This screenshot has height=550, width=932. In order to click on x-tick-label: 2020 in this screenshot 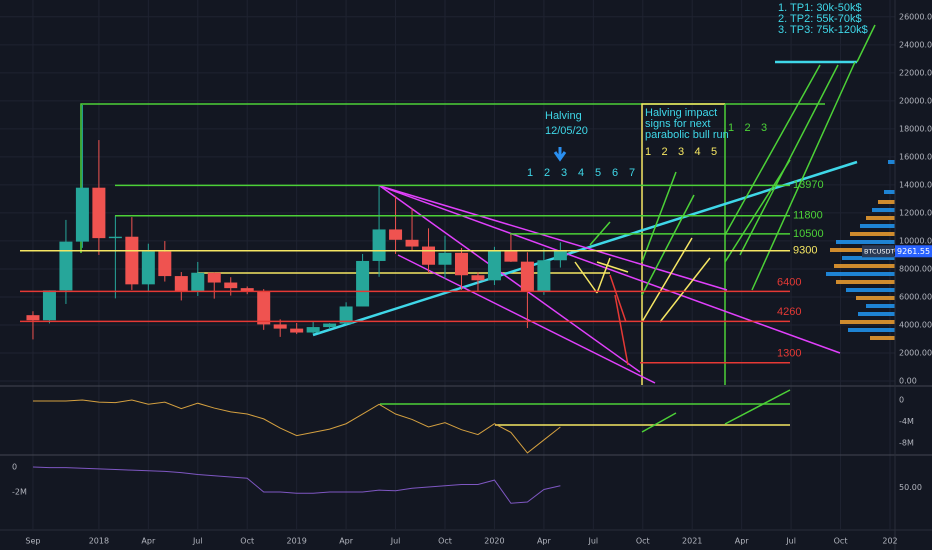, I will do `click(494, 541)`.